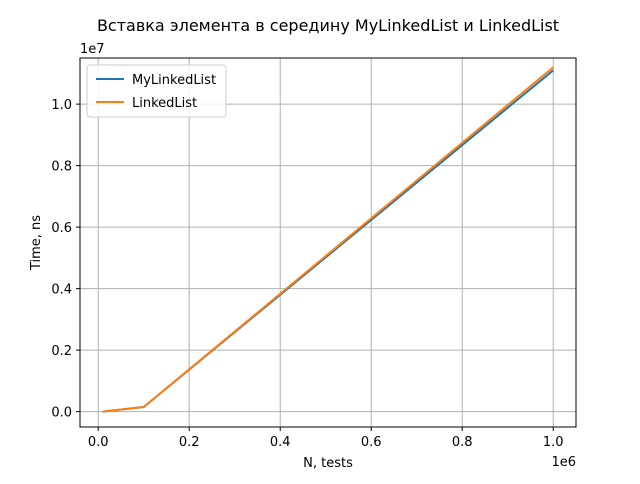 This screenshot has height=484, width=640. What do you see at coordinates (328, 463) in the screenshot?
I see `x-axis-title: N, tests` at bounding box center [328, 463].